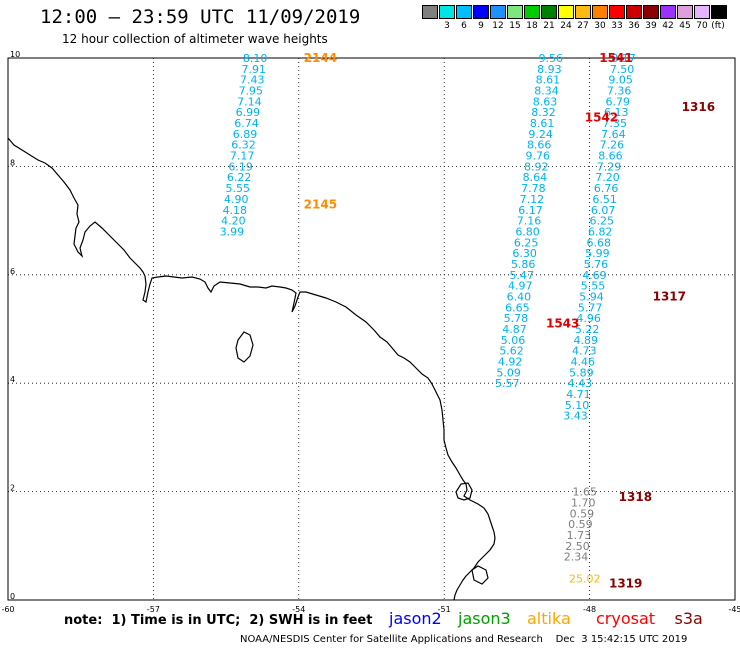  I want to click on wave-height-value: 5.94, so click(591, 296).